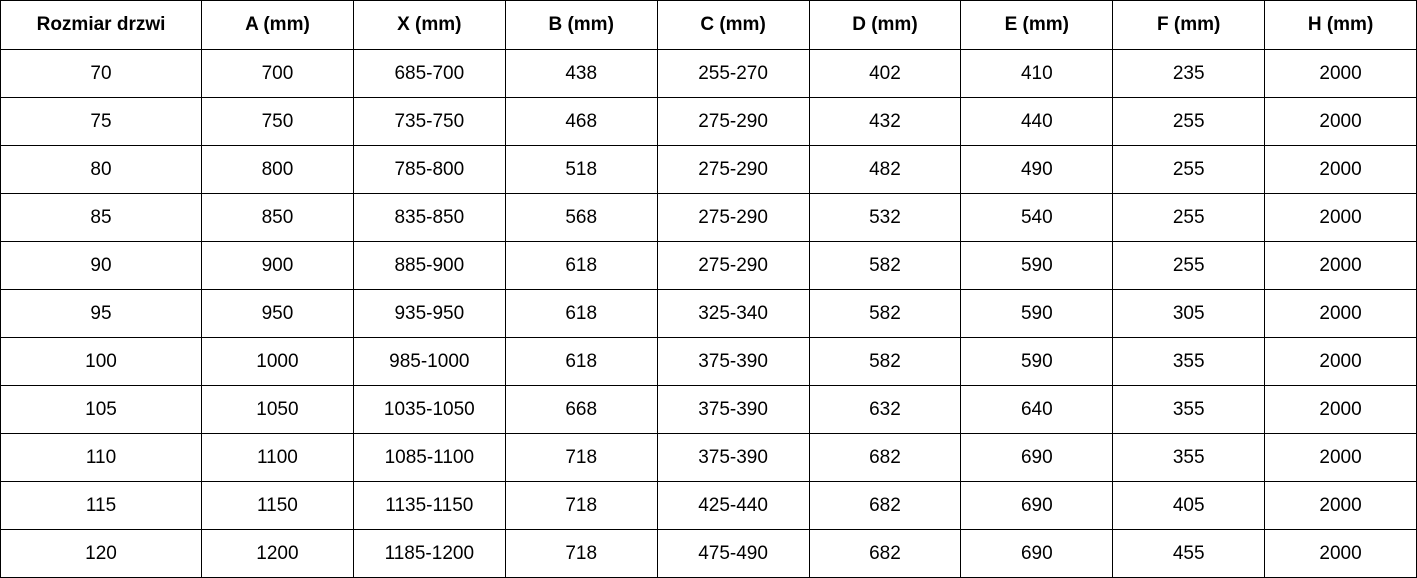 Image resolution: width=1417 pixels, height=578 pixels. What do you see at coordinates (581, 217) in the screenshot?
I see `table-cell: 568` at bounding box center [581, 217].